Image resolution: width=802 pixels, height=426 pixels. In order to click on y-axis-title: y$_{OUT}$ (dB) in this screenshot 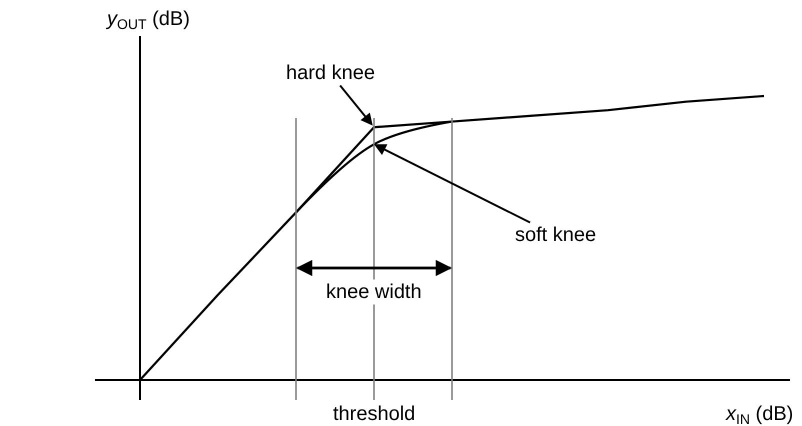, I will do `click(147, 20)`.